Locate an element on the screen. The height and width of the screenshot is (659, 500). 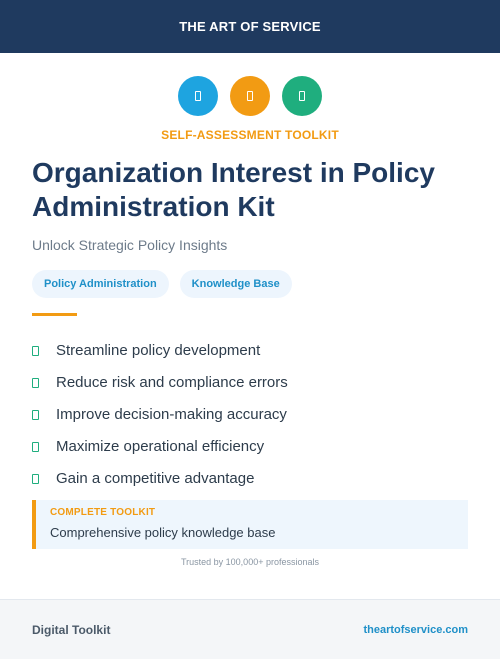
feature-text: Reduce risk and compliance errors is located at coordinates (172, 382).